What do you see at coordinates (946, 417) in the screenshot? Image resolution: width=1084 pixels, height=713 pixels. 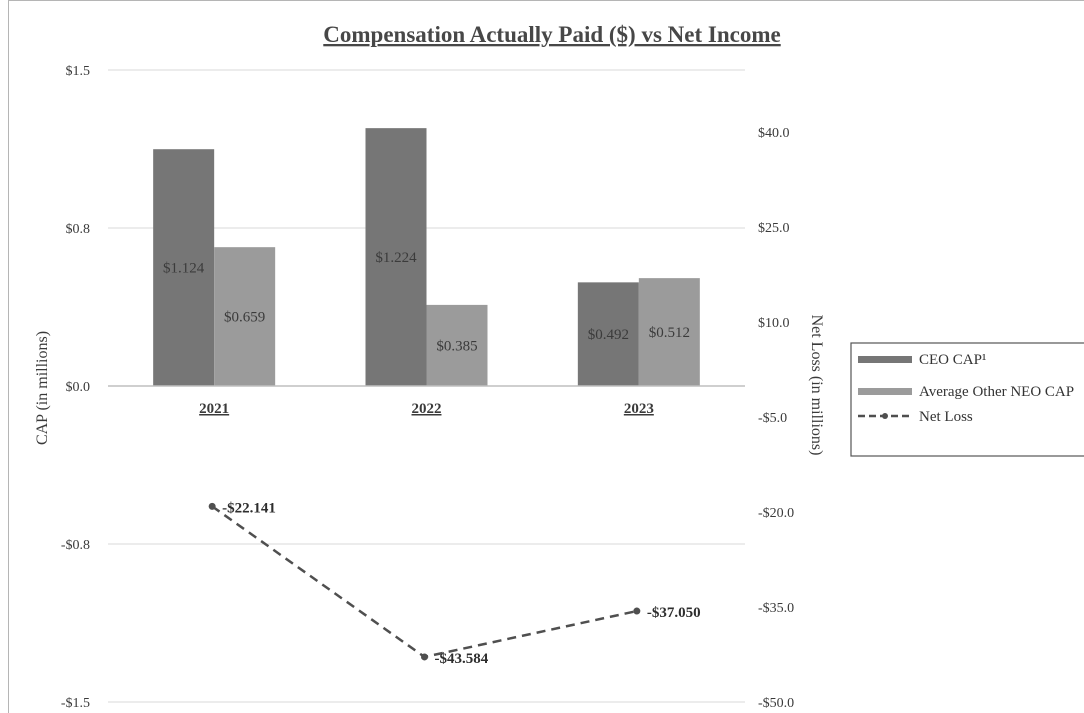 I see `legend-label-net-loss: Net Loss` at bounding box center [946, 417].